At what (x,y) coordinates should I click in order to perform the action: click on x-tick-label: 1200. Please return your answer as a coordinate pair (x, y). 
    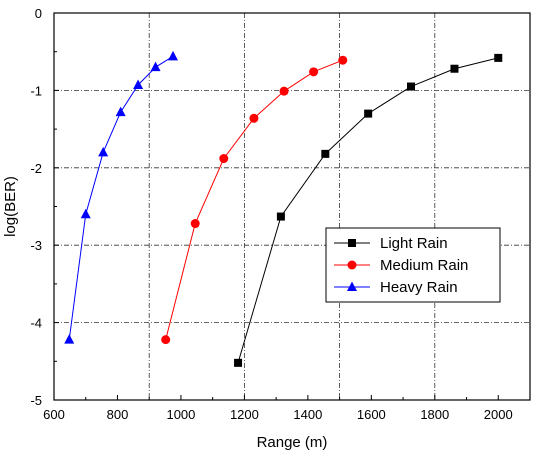
    Looking at the image, I should click on (244, 414).